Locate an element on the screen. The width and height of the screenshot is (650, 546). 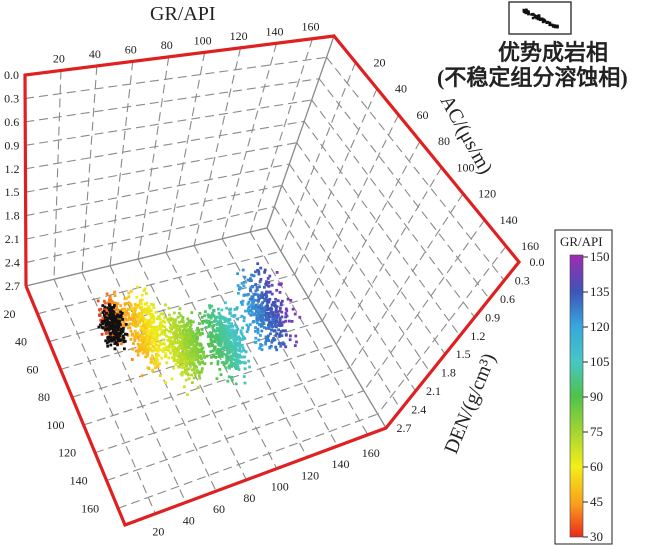
colorbar: GR/API 150 135 120 105 90 75 60 45 30 is located at coordinates (583, 387).